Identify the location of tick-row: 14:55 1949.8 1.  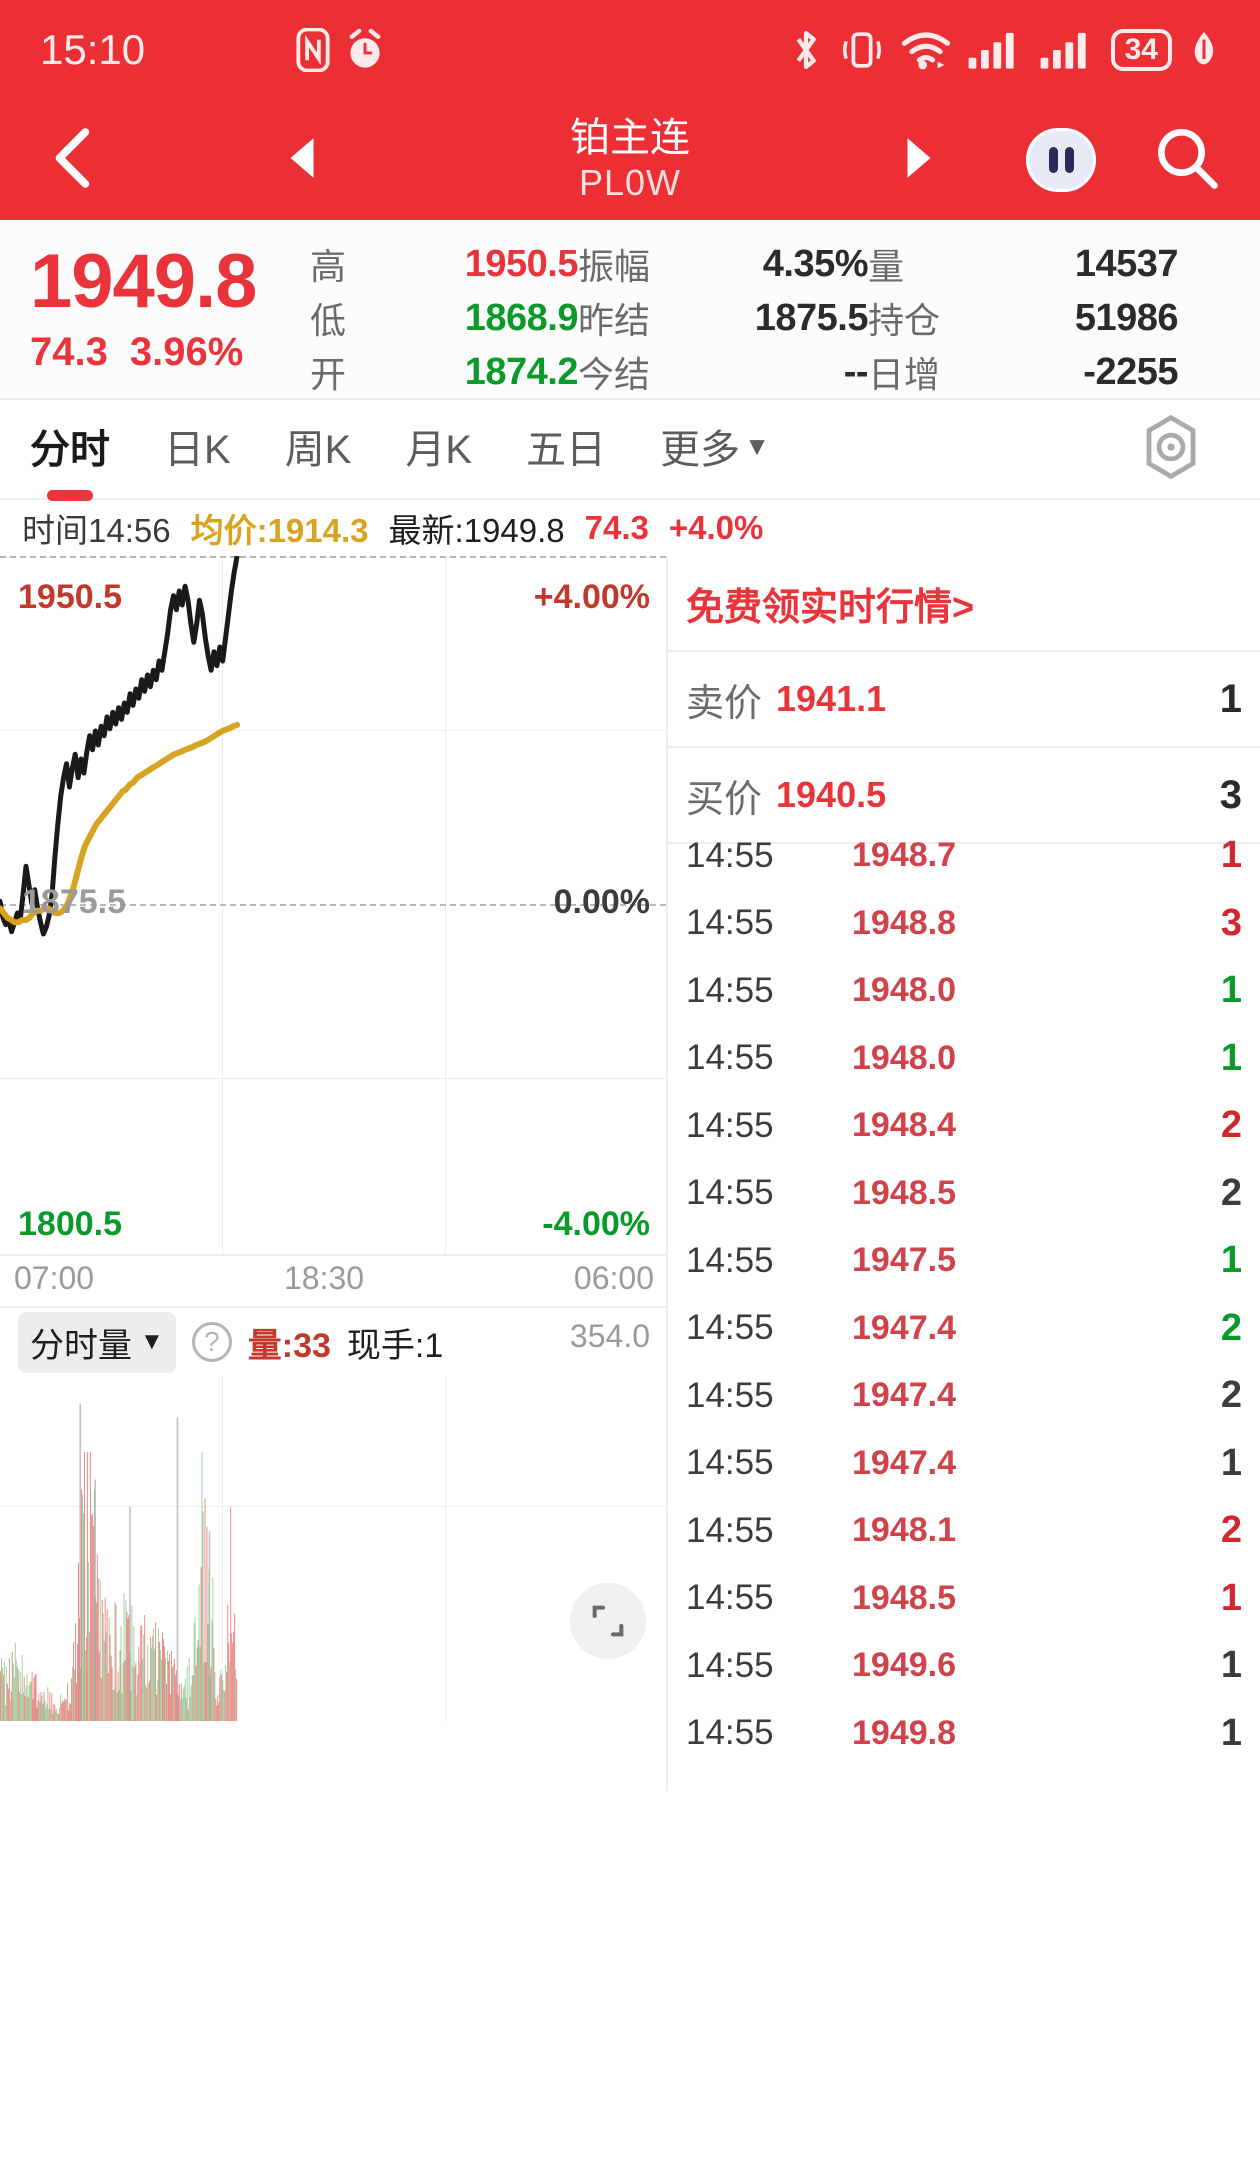
(964, 1734).